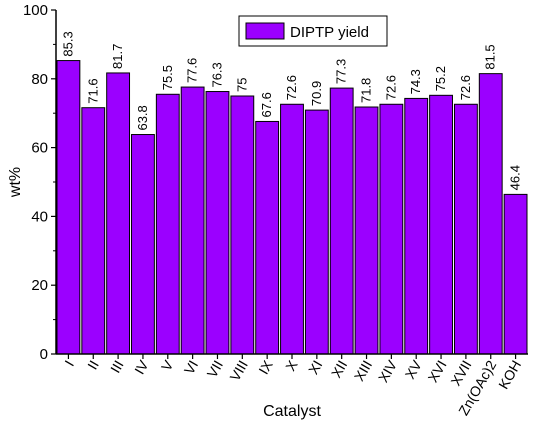  What do you see at coordinates (15, 182) in the screenshot?
I see `y-axis-title: wt%` at bounding box center [15, 182].